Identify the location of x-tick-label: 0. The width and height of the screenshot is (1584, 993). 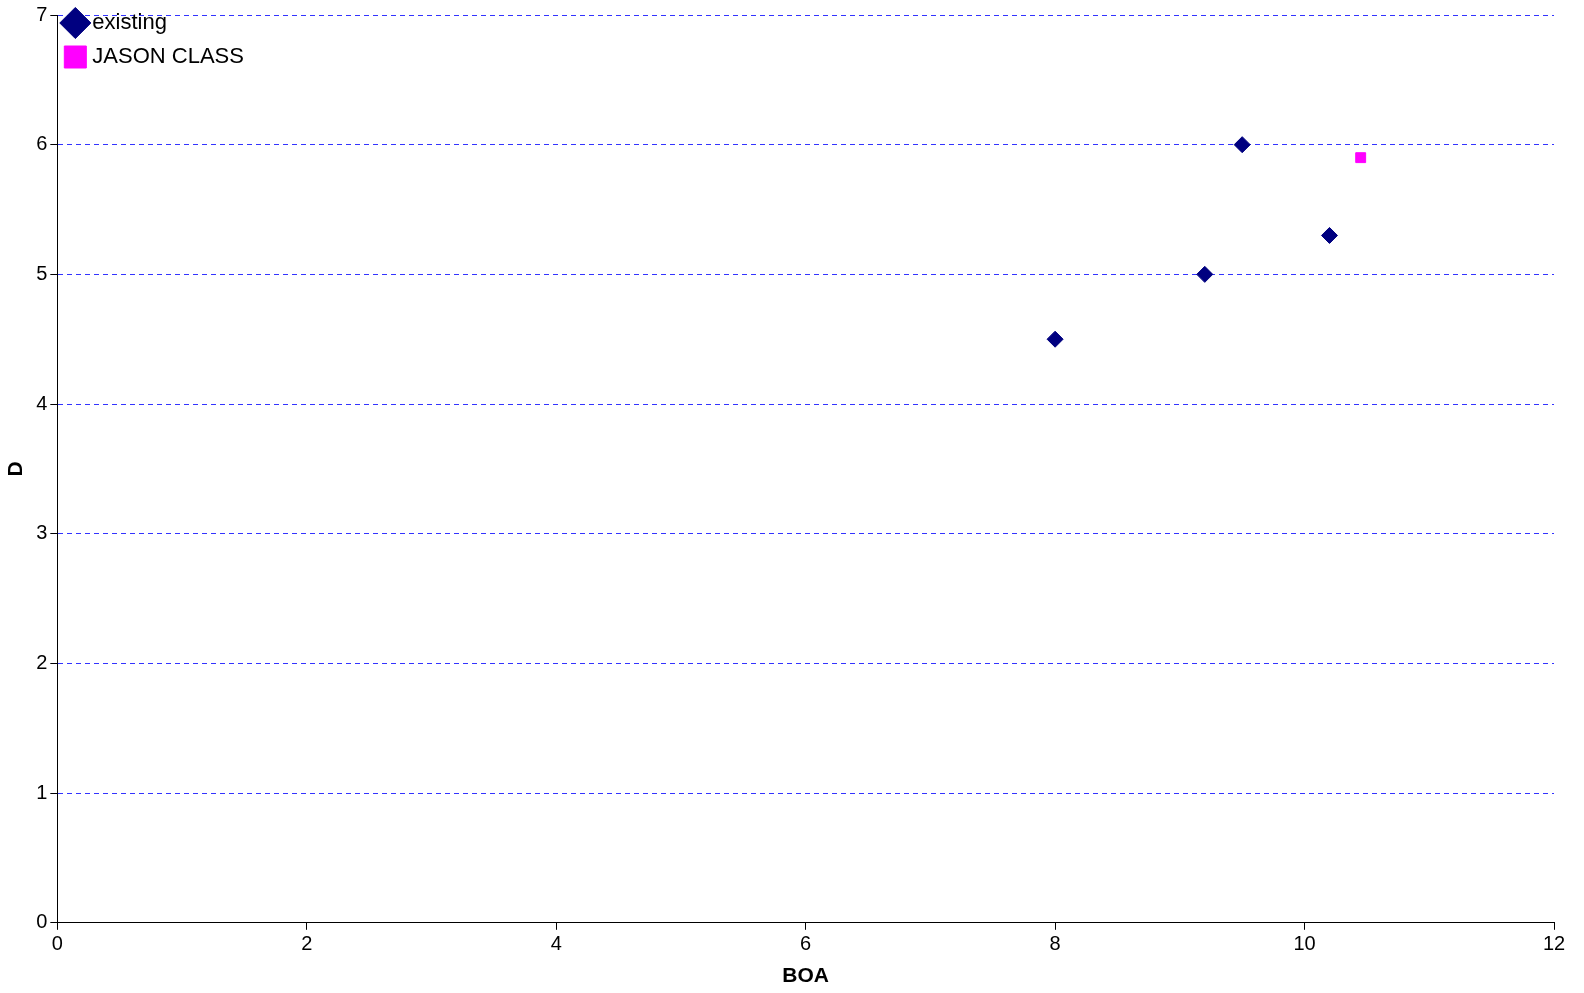
(57, 943).